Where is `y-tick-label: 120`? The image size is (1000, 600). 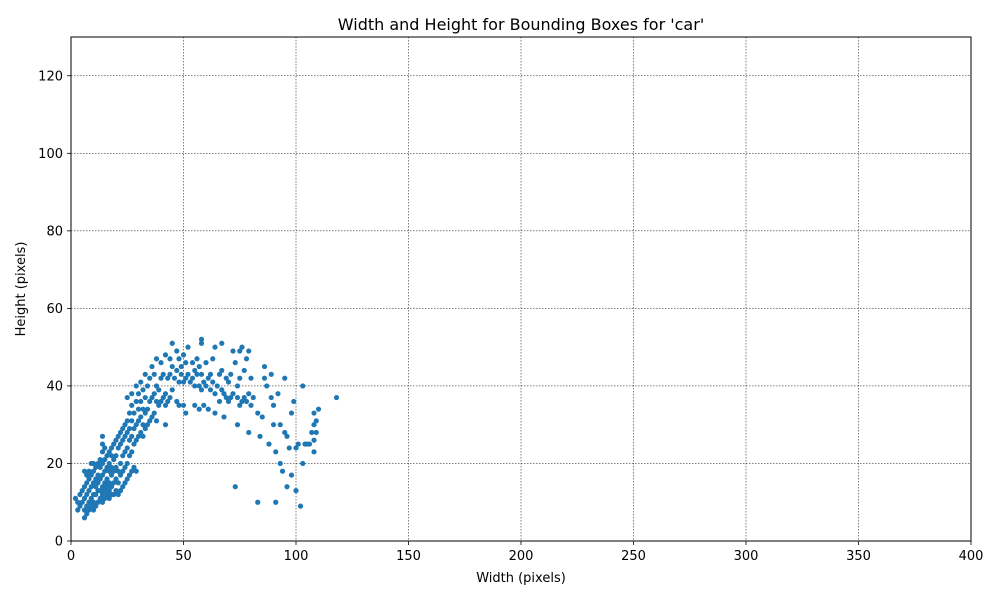
y-tick-label: 120 is located at coordinates (50, 76).